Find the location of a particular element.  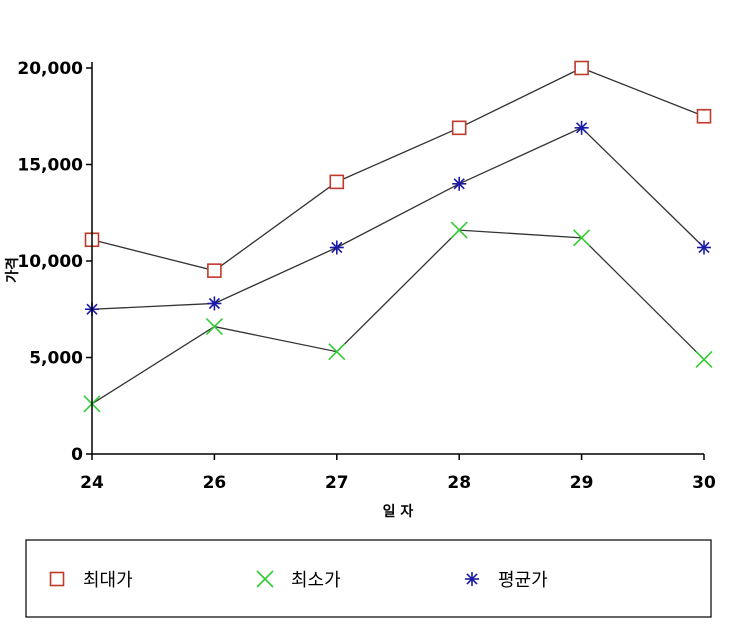

legend-item: 평균가 is located at coordinates (506, 580).